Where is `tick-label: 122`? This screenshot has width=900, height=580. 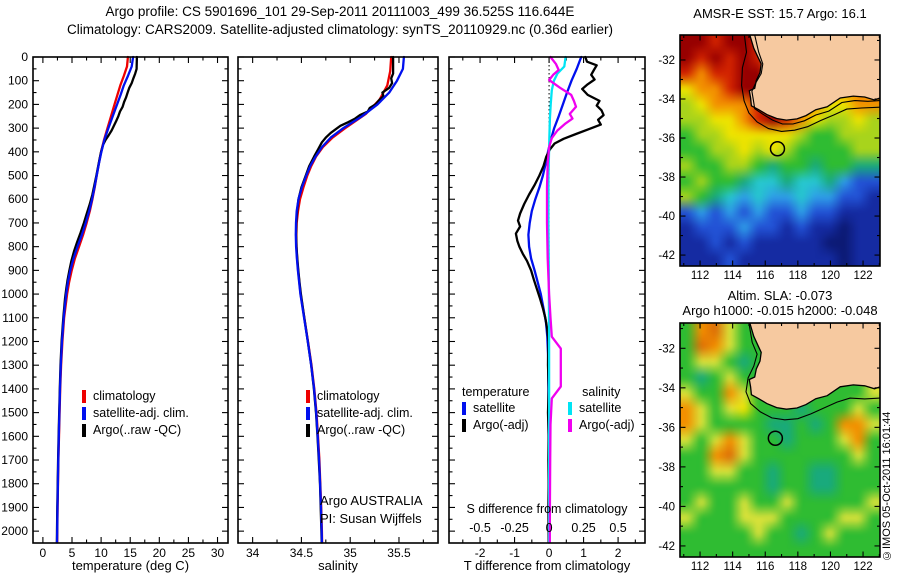
tick-label: 122 is located at coordinates (862, 567).